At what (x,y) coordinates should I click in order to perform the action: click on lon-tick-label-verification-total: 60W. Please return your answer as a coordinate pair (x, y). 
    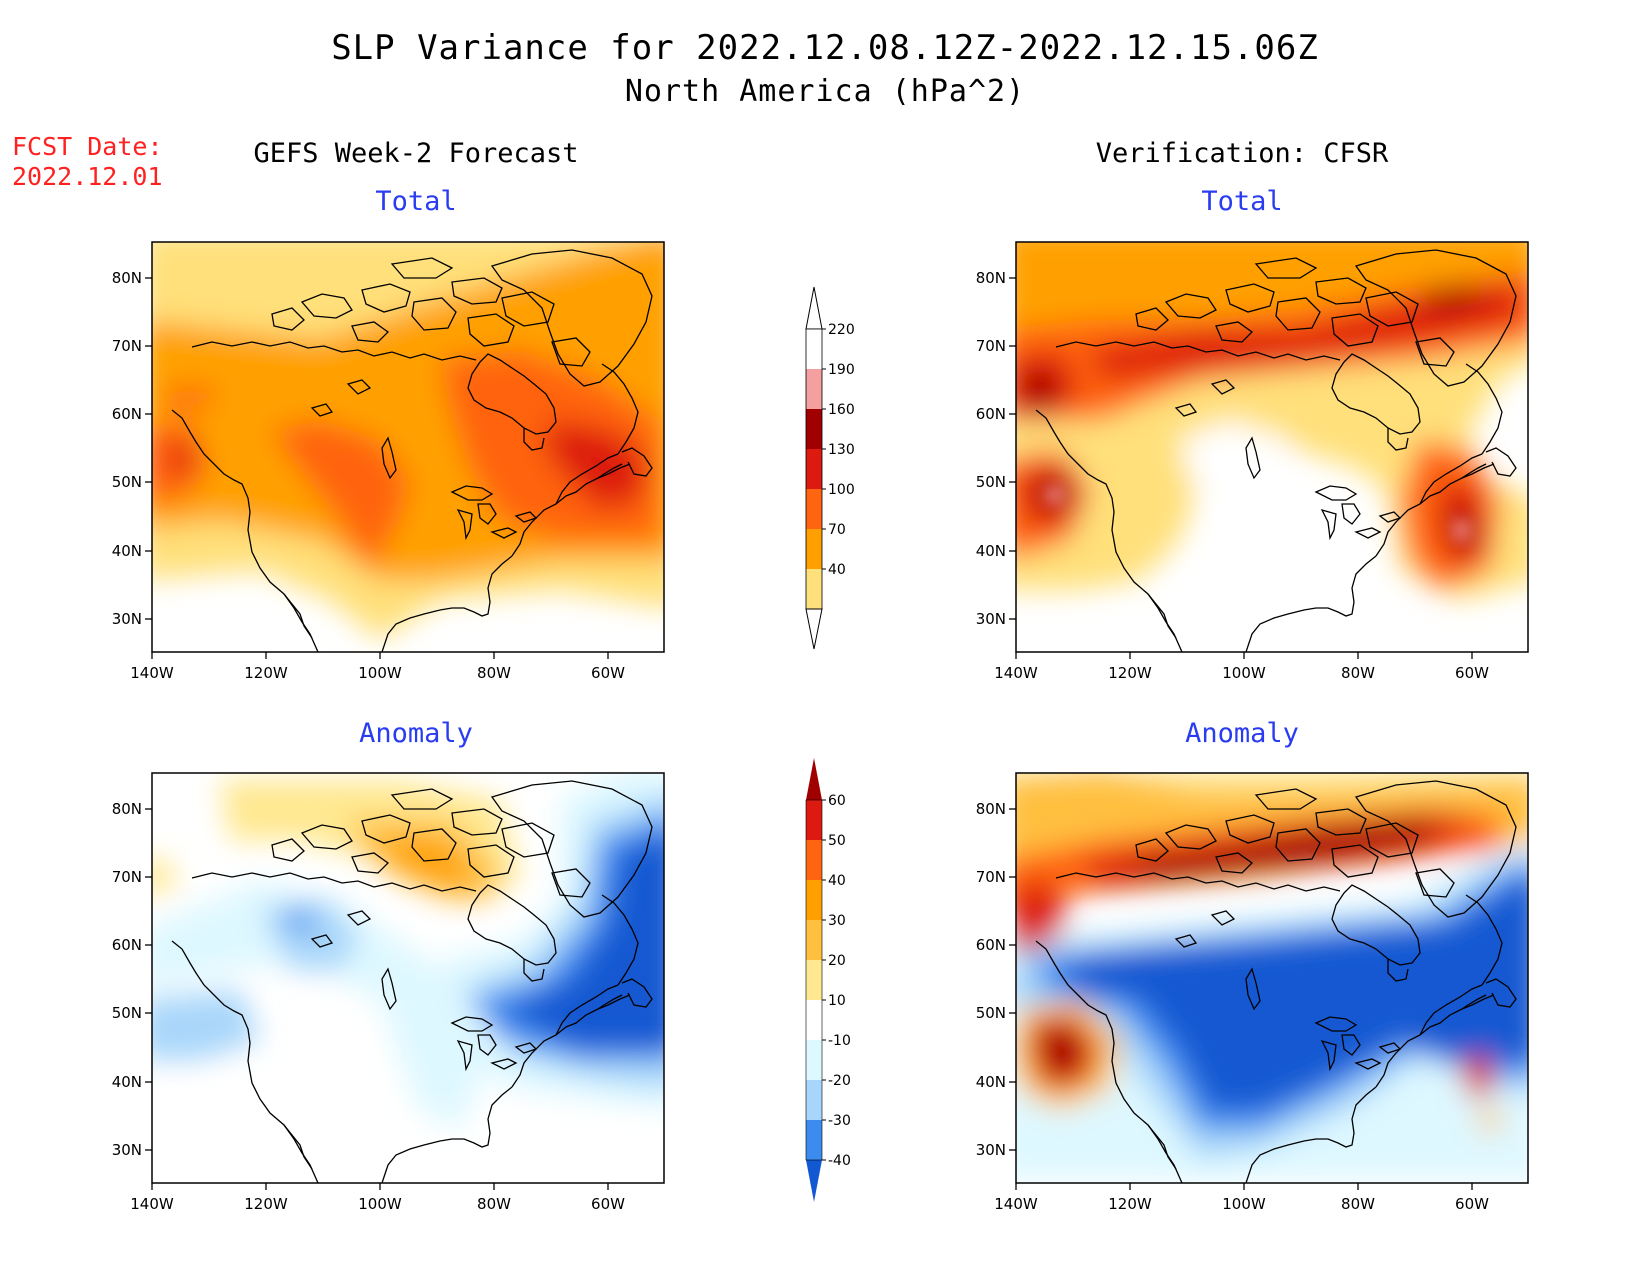
    Looking at the image, I should click on (1472, 673).